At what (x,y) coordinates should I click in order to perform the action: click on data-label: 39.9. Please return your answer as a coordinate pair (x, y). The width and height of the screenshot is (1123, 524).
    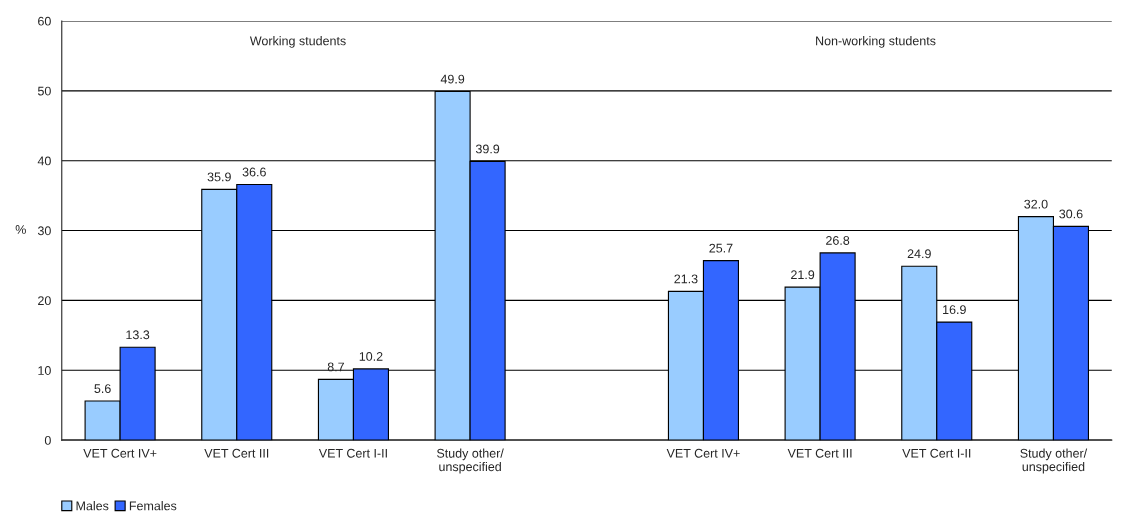
    Looking at the image, I should click on (487, 149).